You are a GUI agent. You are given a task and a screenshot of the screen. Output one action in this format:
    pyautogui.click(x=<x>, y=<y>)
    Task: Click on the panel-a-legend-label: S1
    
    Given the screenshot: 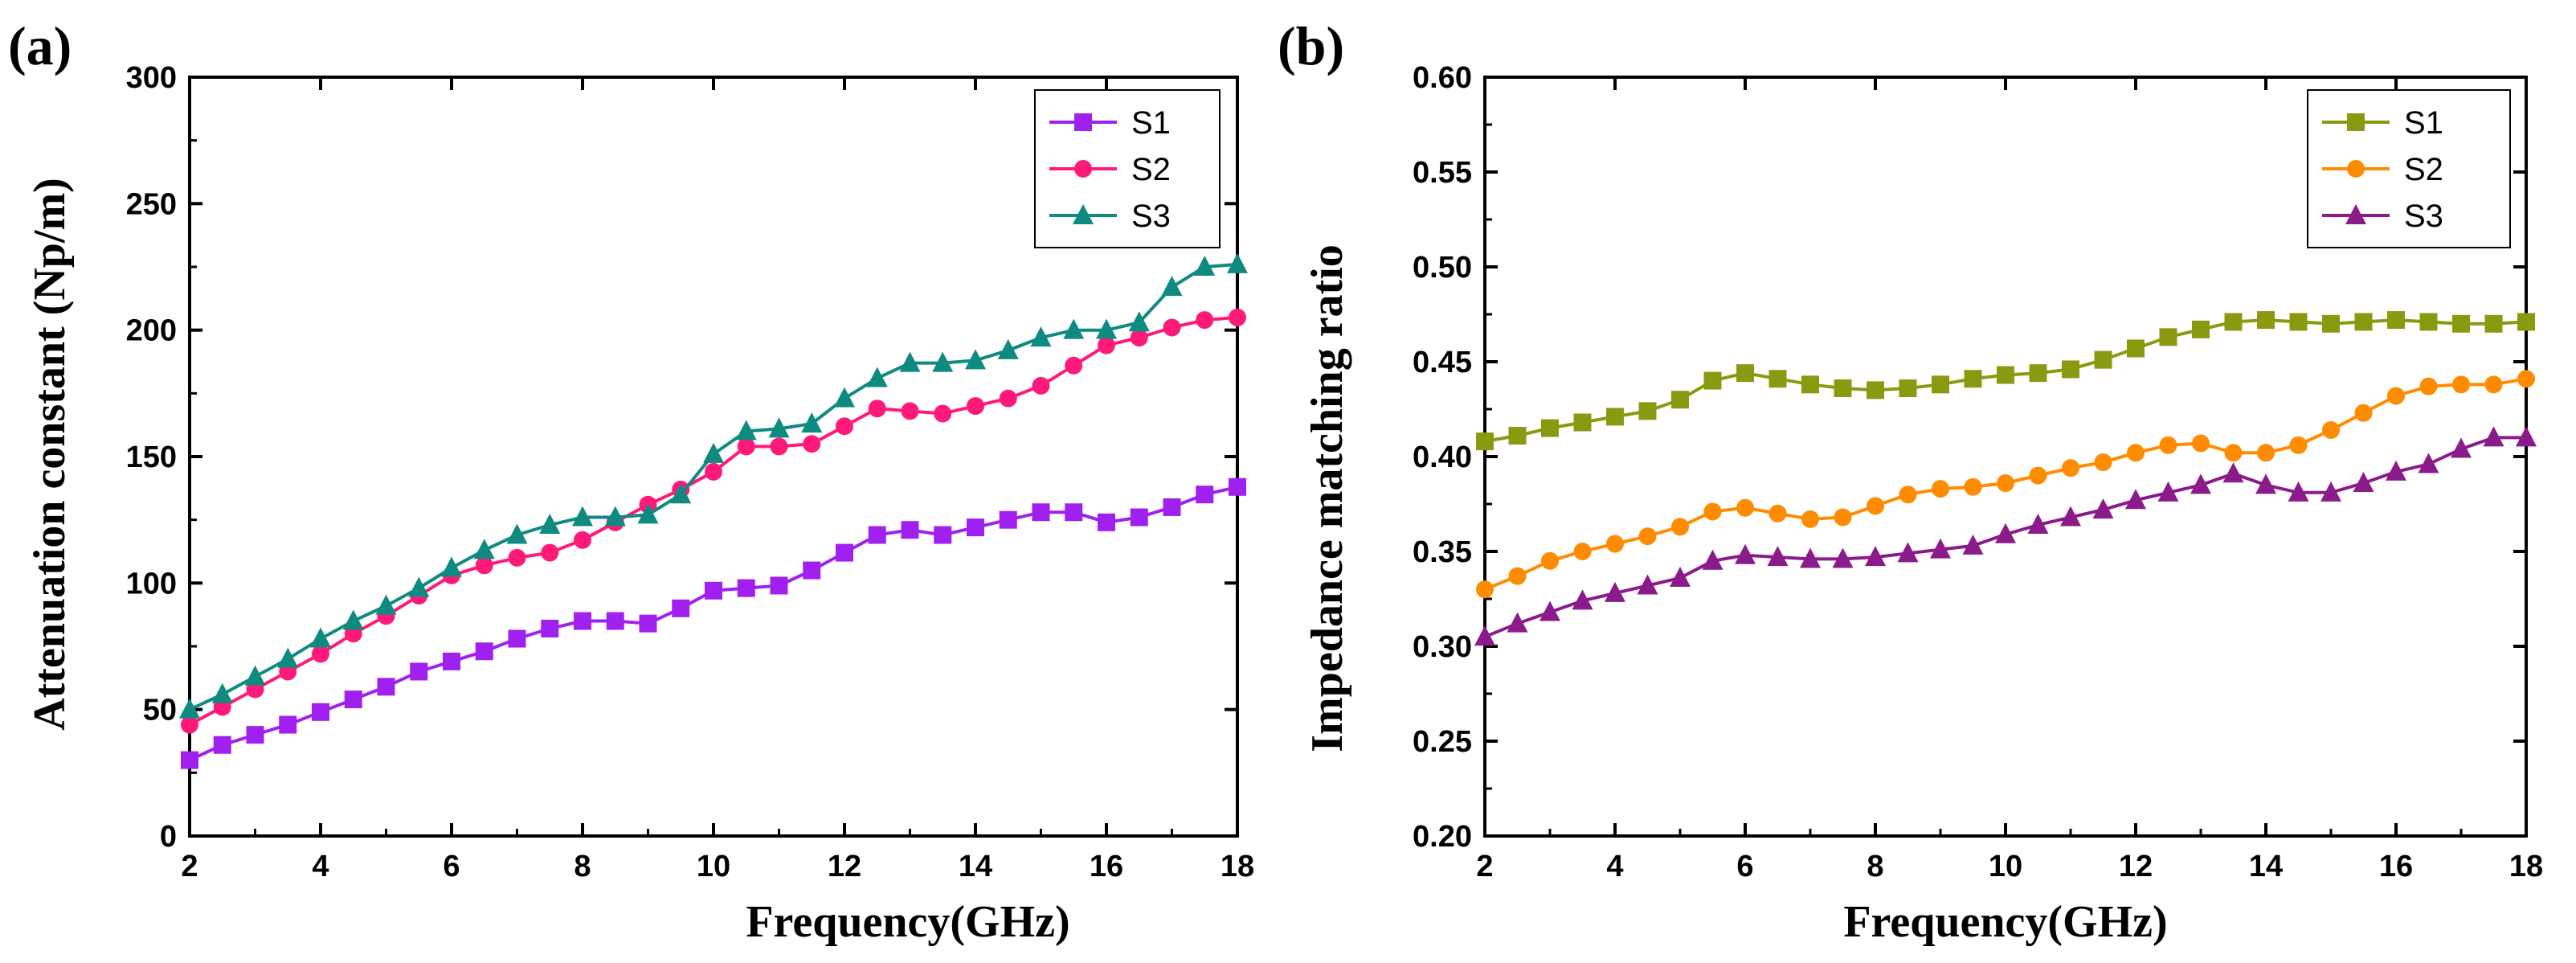 What is the action you would take?
    pyautogui.click(x=1151, y=123)
    